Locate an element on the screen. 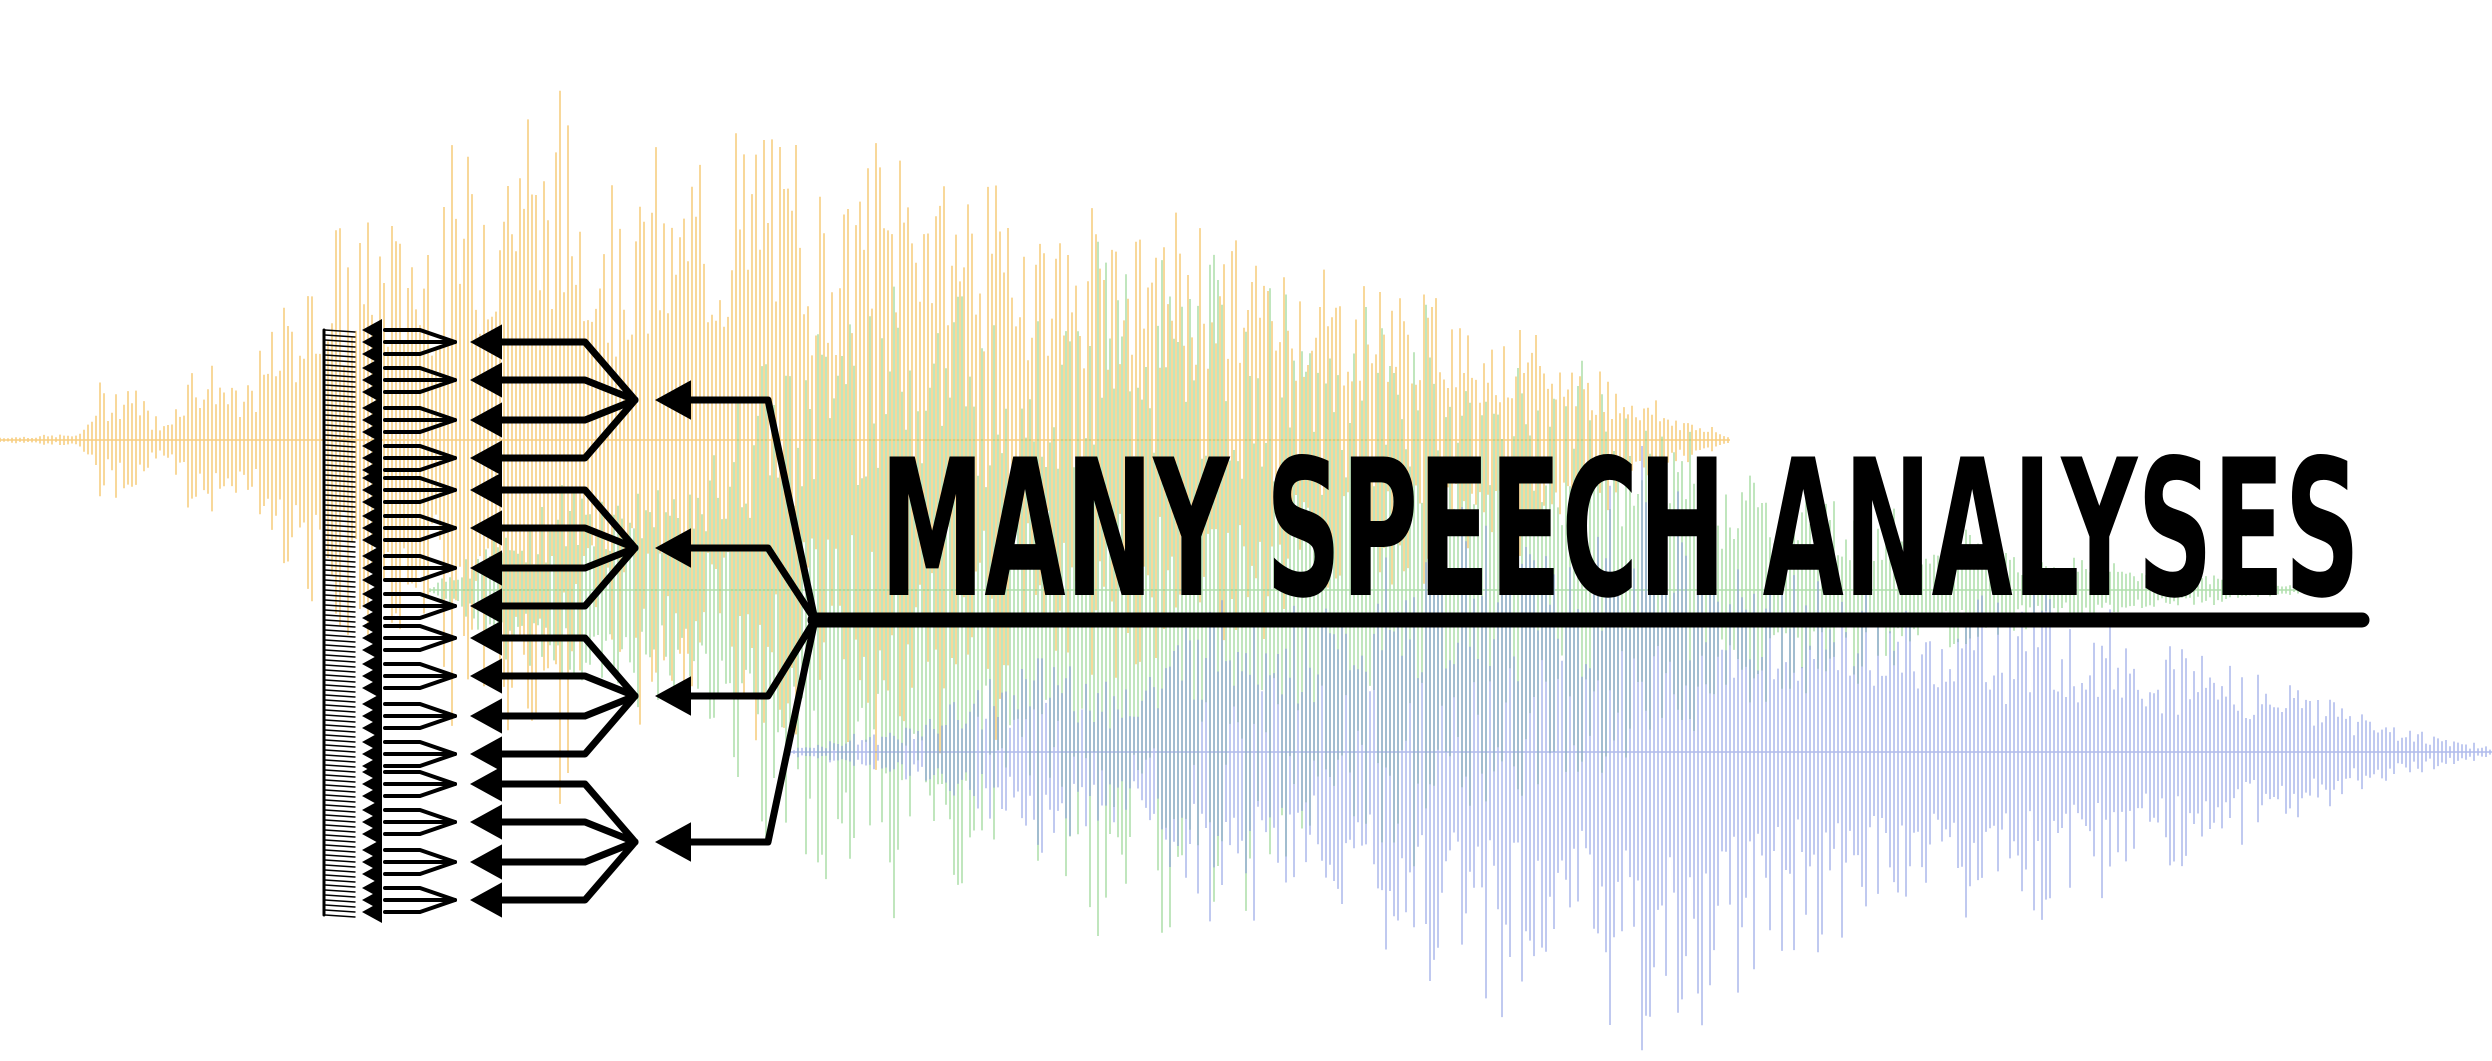  branching-tree-icon is located at coordinates (570, 621).